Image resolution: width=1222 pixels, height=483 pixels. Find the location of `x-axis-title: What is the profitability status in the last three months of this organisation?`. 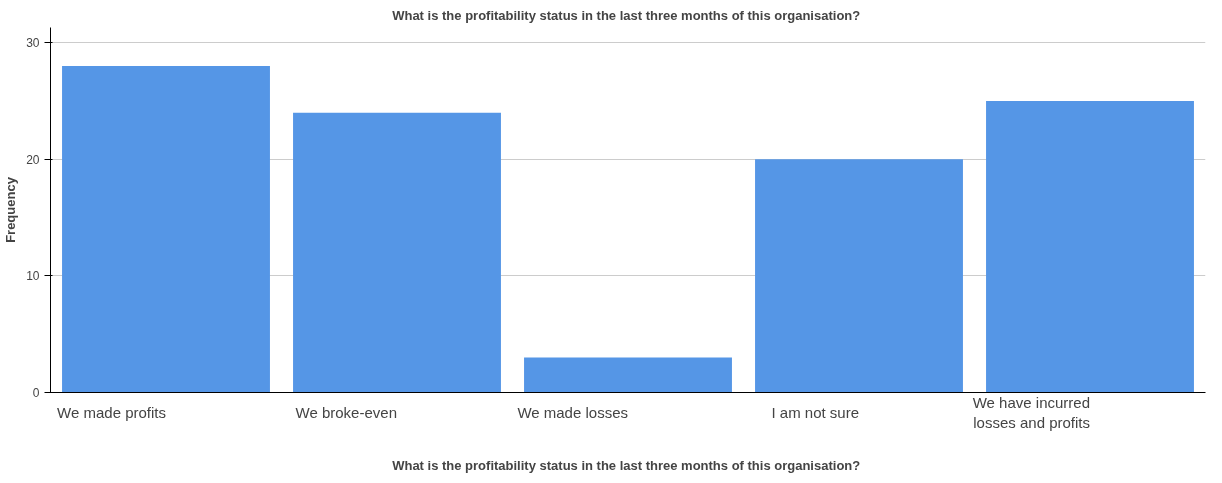

x-axis-title: What is the profitability status in the last three months of this organisation? is located at coordinates (626, 465).